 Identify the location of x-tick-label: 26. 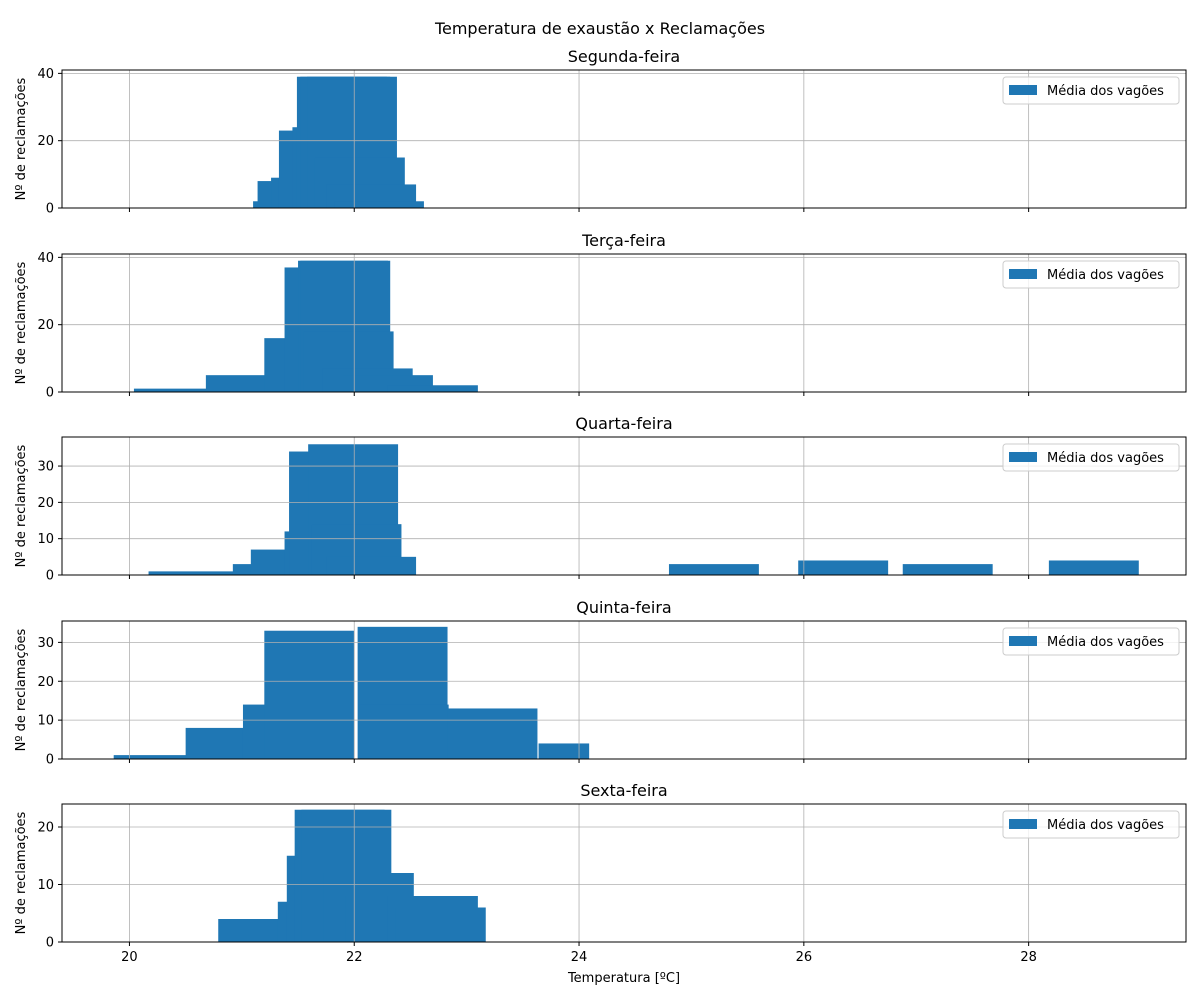
(804, 957).